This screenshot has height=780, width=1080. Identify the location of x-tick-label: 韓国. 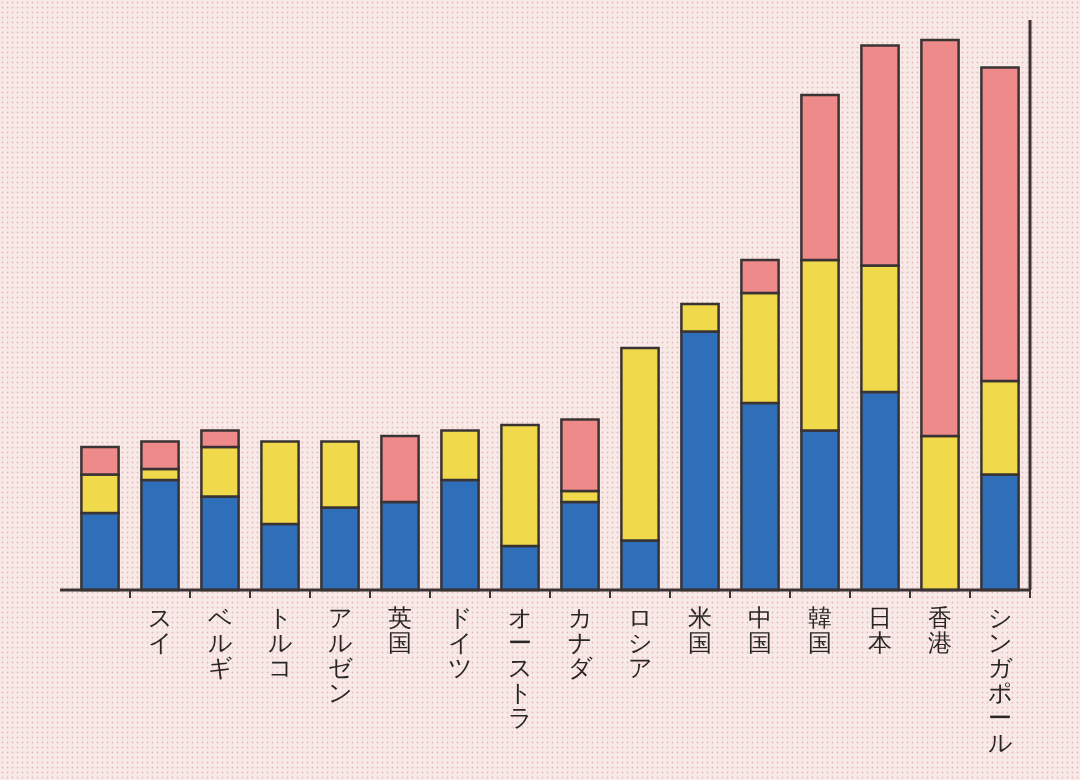
(820, 630).